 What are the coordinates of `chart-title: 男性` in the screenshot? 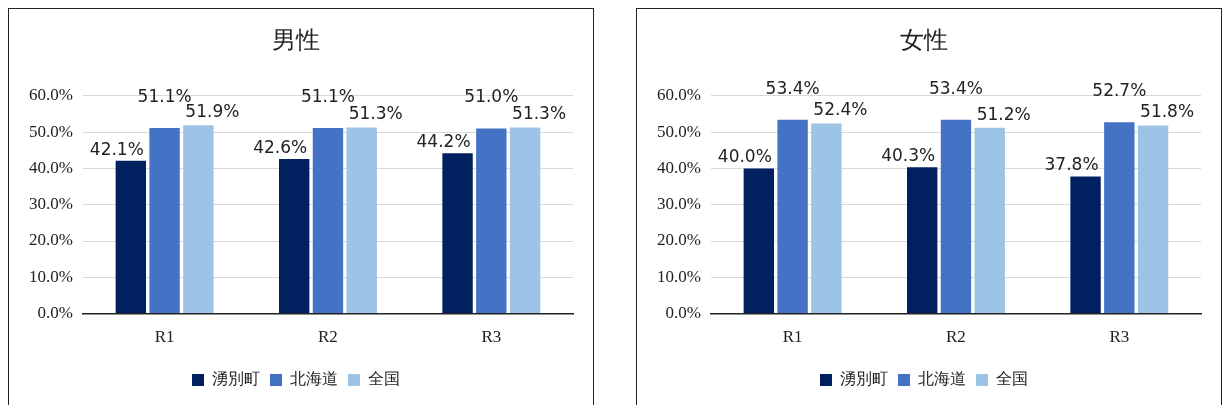 It's located at (296, 39).